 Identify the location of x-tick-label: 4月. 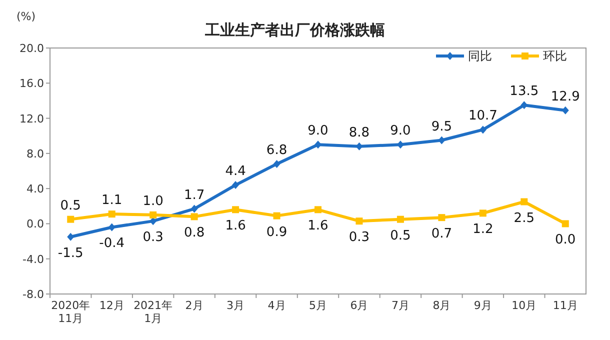
(277, 305).